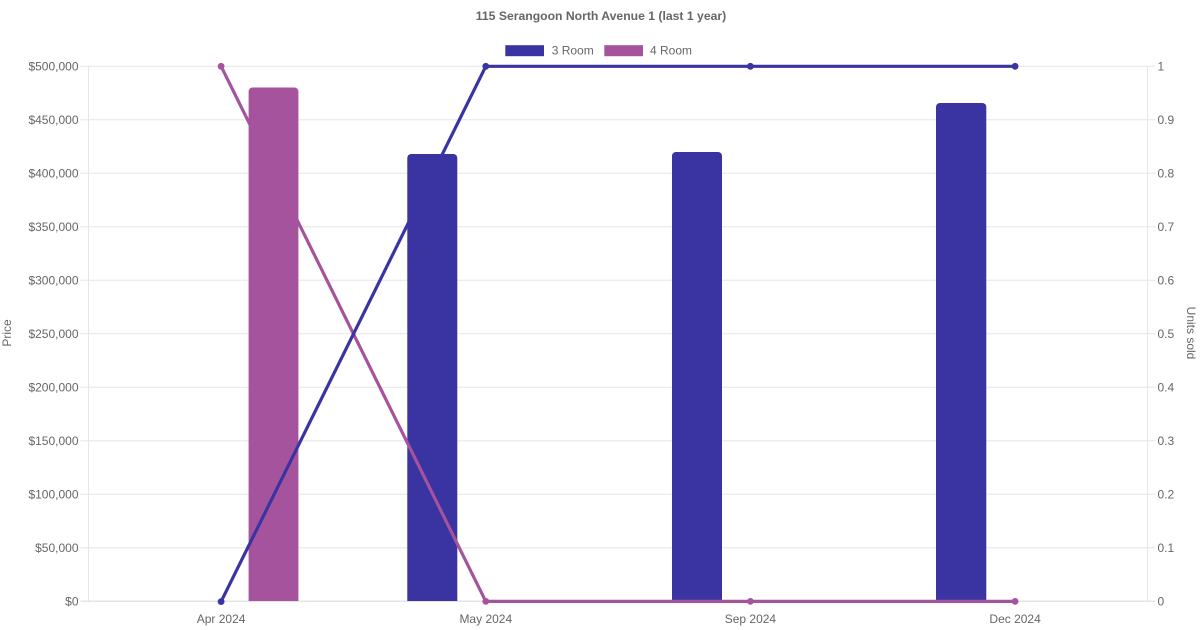  I want to click on svg-text: 1, so click(1161, 67).